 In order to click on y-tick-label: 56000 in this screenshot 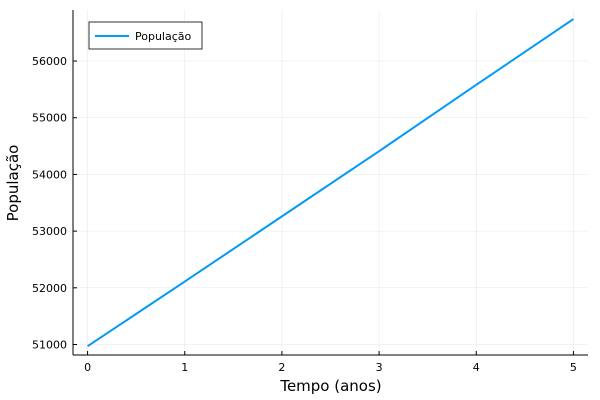, I will do `click(49, 61)`.